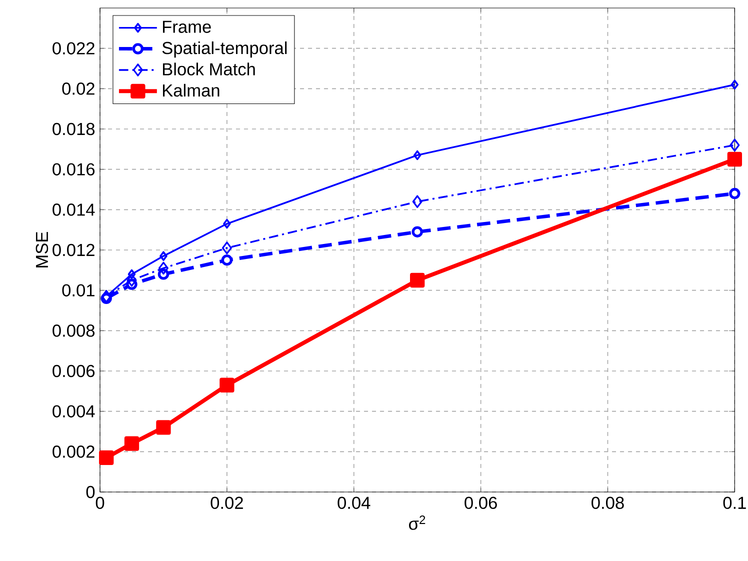 The image size is (748, 561). Describe the element at coordinates (73, 452) in the screenshot. I see `y-tick-label: 0.002` at that location.